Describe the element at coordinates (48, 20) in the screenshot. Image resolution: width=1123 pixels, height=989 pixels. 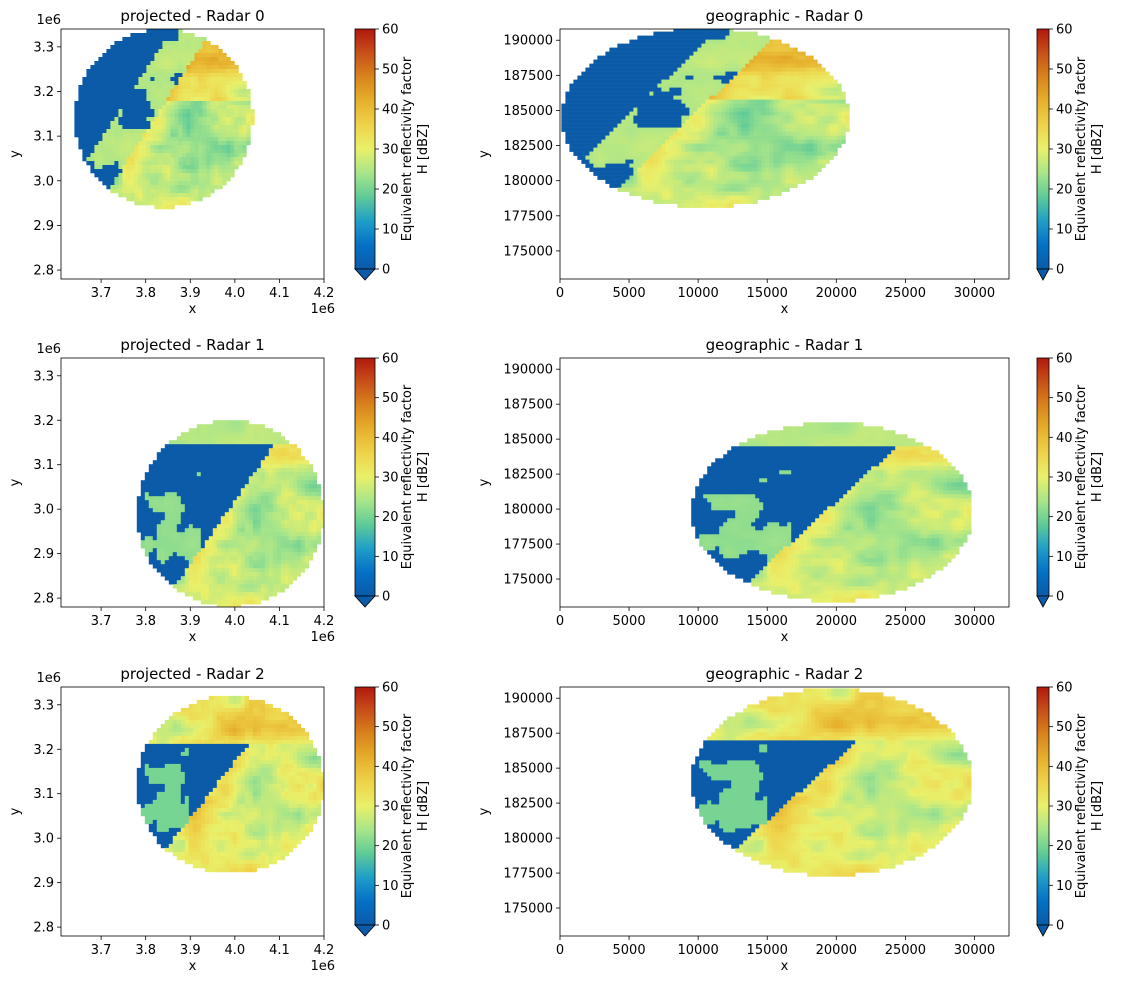
I see `y-offset-label: 1e6` at that location.